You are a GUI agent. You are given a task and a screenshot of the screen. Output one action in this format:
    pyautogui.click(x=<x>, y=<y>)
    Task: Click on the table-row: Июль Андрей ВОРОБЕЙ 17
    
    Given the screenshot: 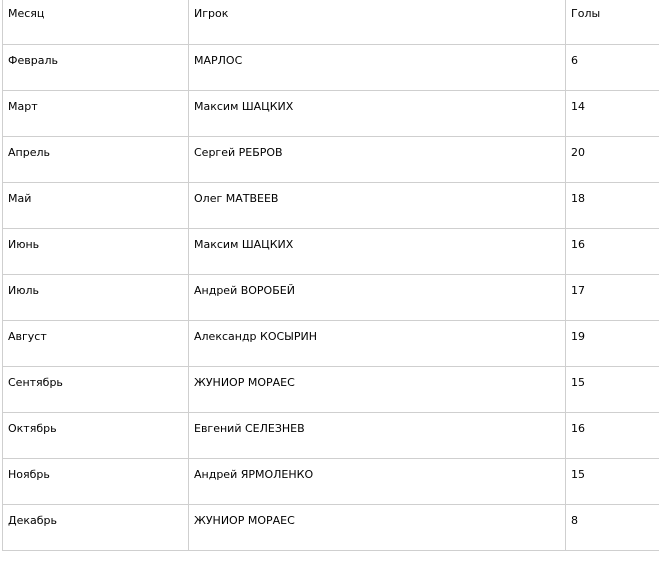 What is the action you would take?
    pyautogui.click(x=330, y=297)
    